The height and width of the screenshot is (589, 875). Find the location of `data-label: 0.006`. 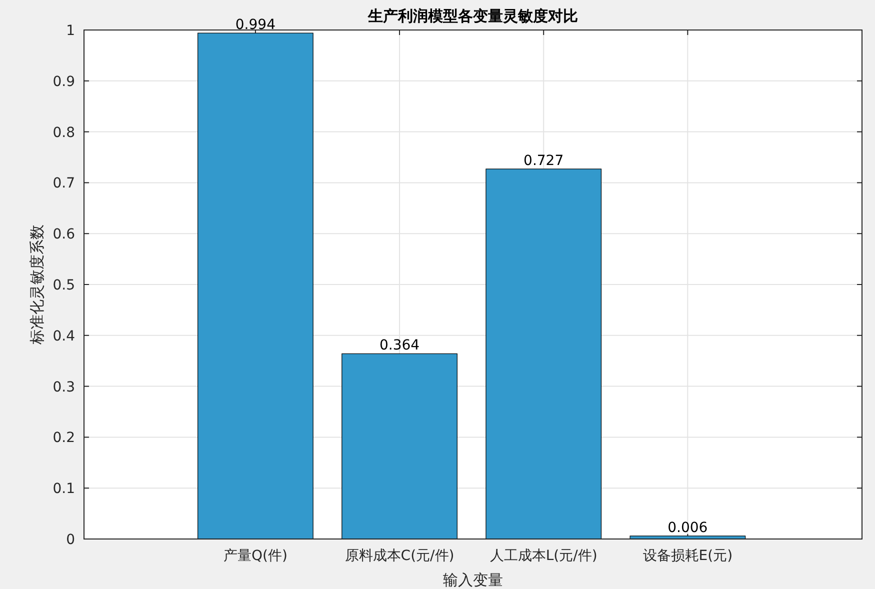

data-label: 0.006 is located at coordinates (688, 528).